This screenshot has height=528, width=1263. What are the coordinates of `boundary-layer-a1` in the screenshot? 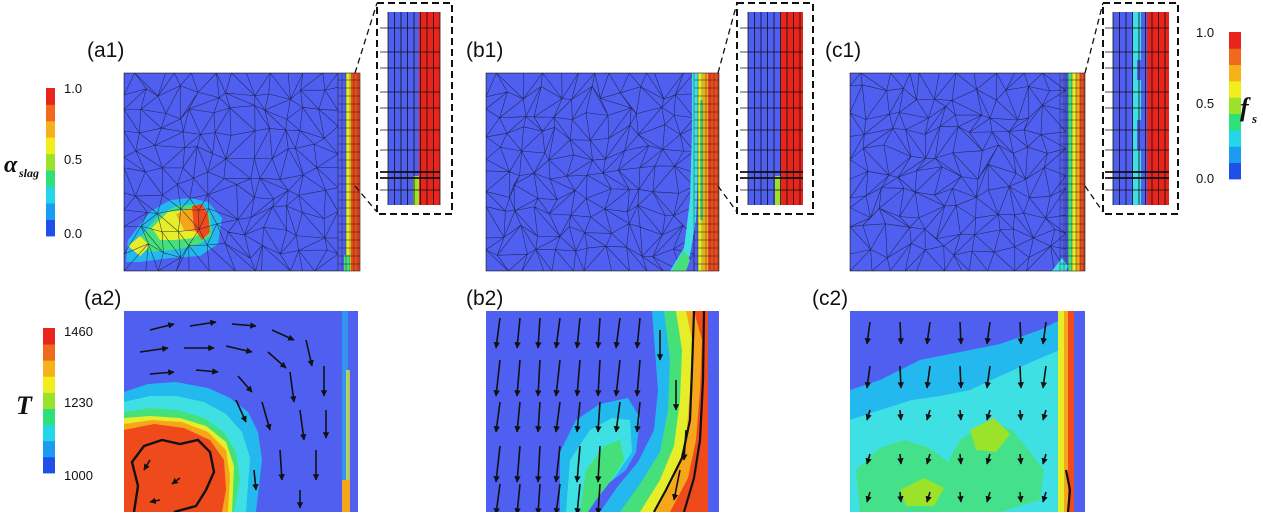 It's located at (349, 172).